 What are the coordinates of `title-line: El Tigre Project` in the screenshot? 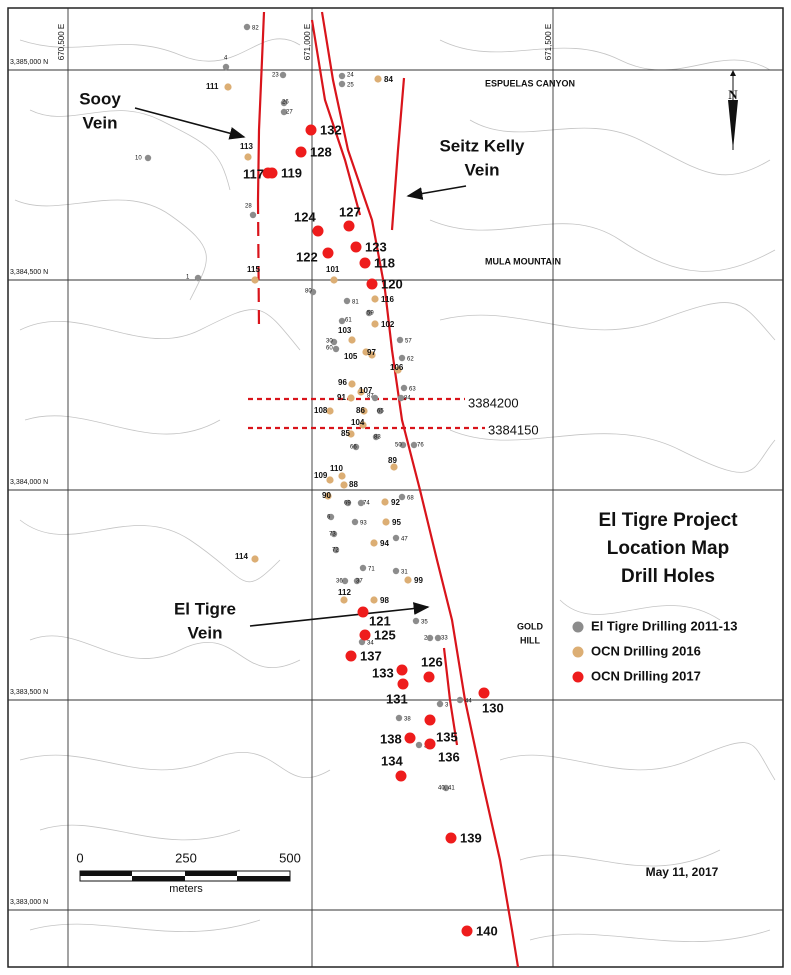 It's located at (668, 520).